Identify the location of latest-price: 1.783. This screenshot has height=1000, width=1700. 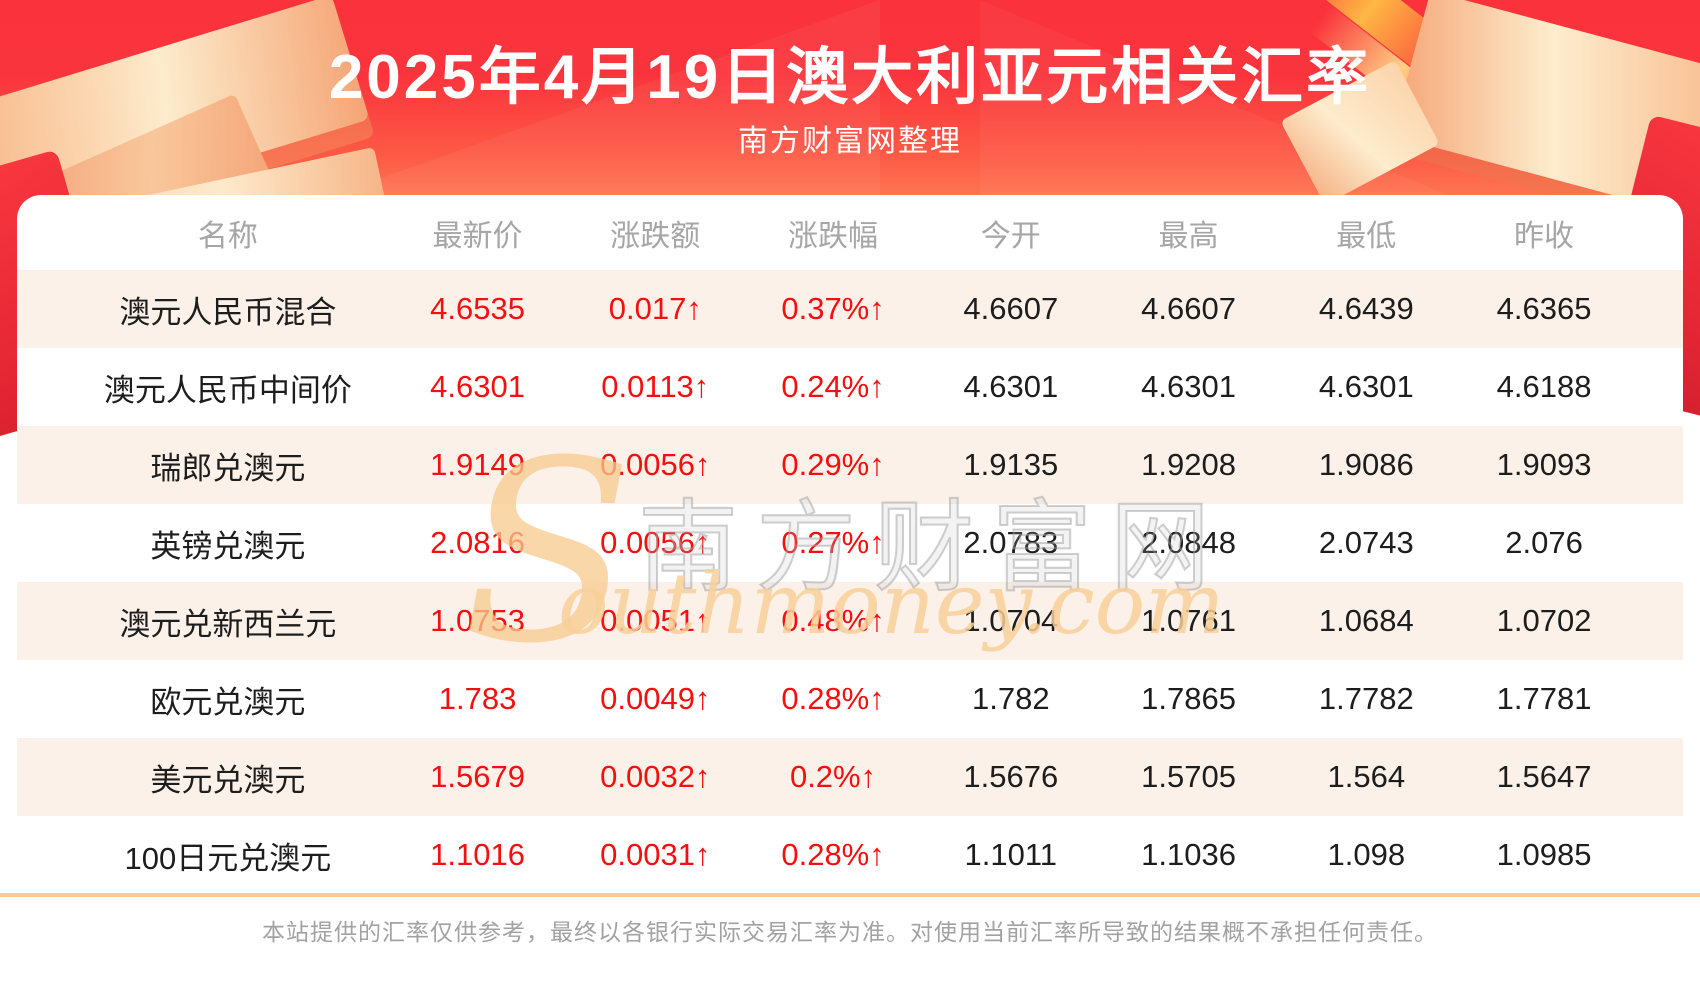
(477, 698).